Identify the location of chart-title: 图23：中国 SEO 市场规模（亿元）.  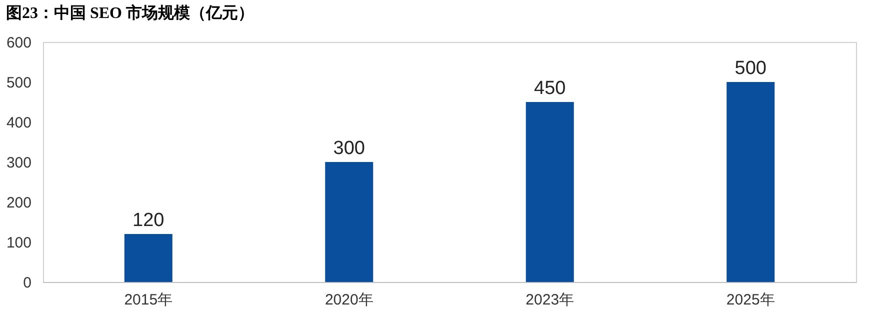
(130, 13).